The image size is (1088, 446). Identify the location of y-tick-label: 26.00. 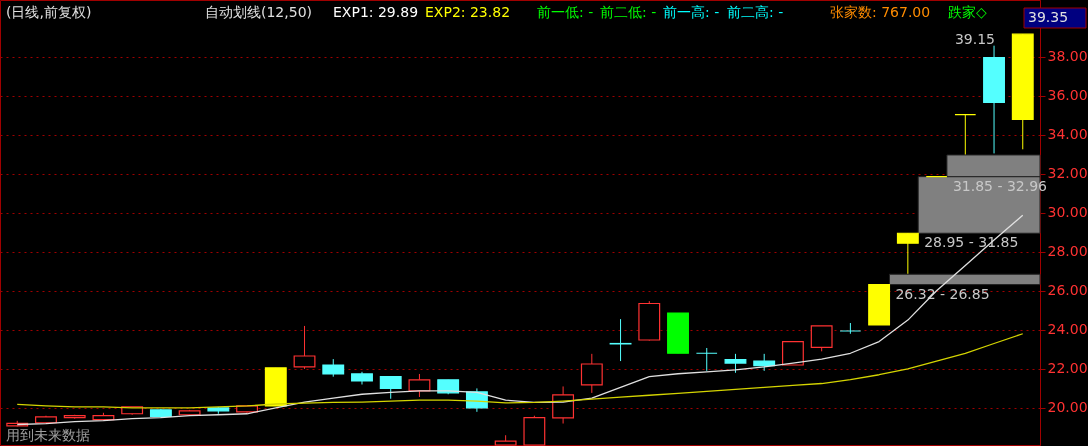
(1067, 290).